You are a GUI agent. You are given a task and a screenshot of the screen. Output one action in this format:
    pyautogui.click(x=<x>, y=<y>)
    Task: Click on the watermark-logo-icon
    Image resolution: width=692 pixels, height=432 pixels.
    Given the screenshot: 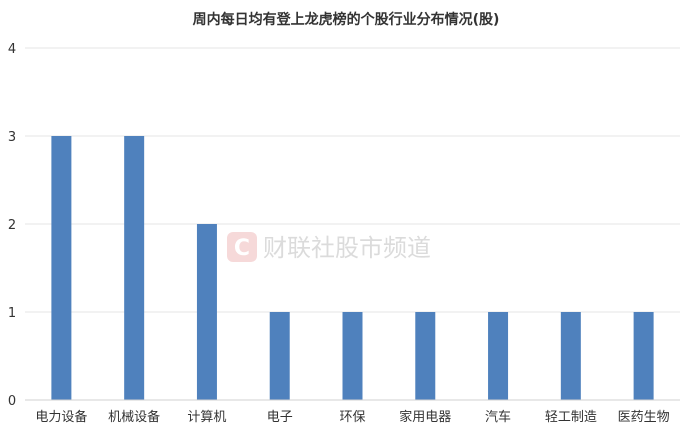 What is the action you would take?
    pyautogui.click(x=242, y=247)
    